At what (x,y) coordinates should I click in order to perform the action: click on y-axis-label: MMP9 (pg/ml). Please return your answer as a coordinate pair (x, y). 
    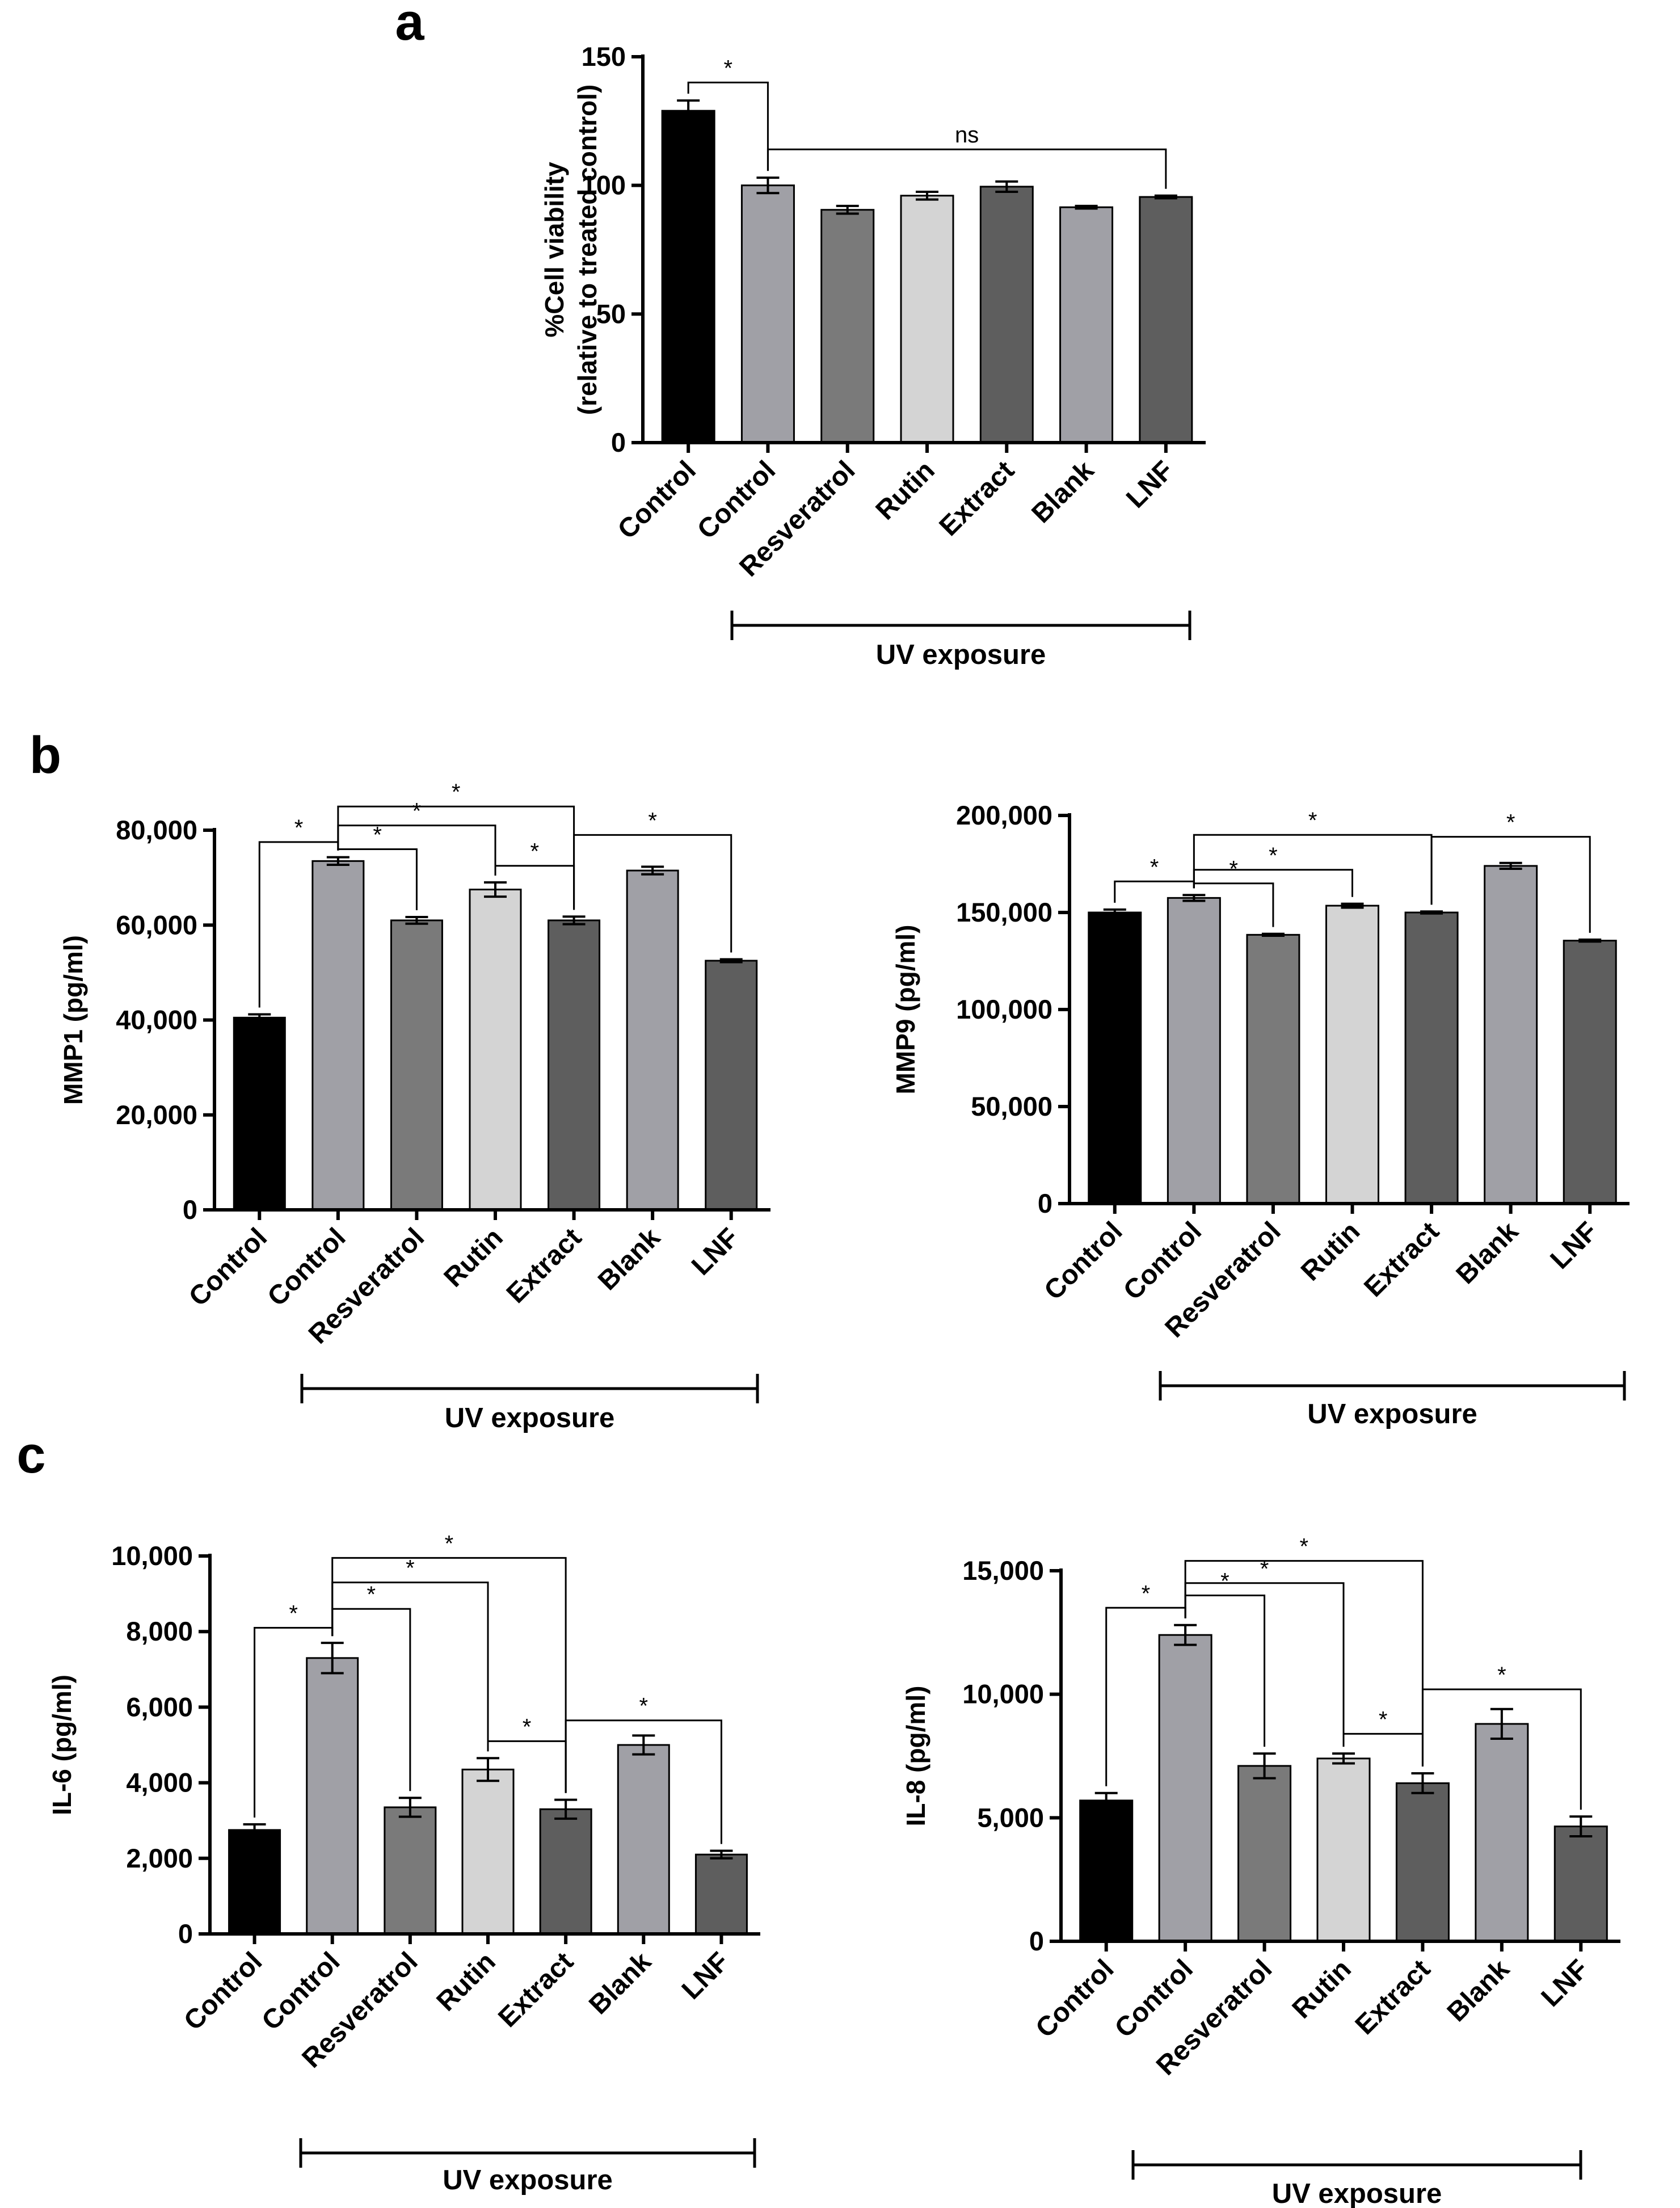
    Looking at the image, I should click on (905, 1010).